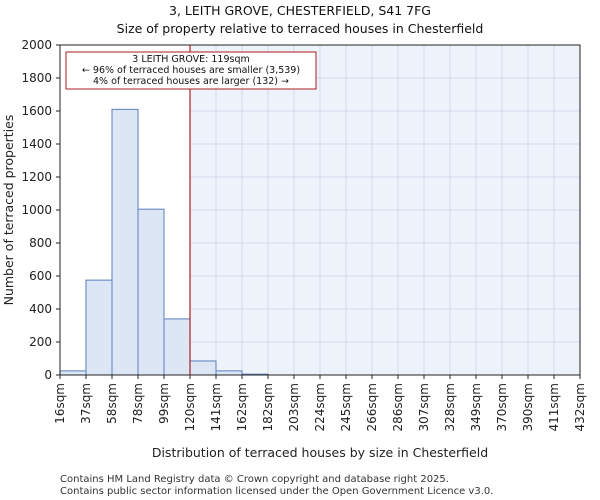 The width and height of the screenshot is (600, 500). Describe the element at coordinates (229, 373) in the screenshot. I see `bar-141sqm` at that location.